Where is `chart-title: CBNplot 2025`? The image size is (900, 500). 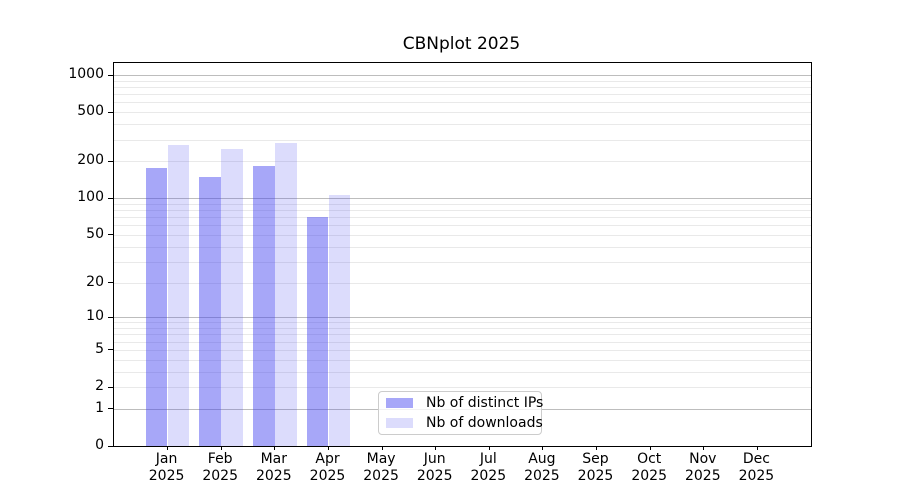
chart-title: CBNplot 2025 is located at coordinates (461, 44).